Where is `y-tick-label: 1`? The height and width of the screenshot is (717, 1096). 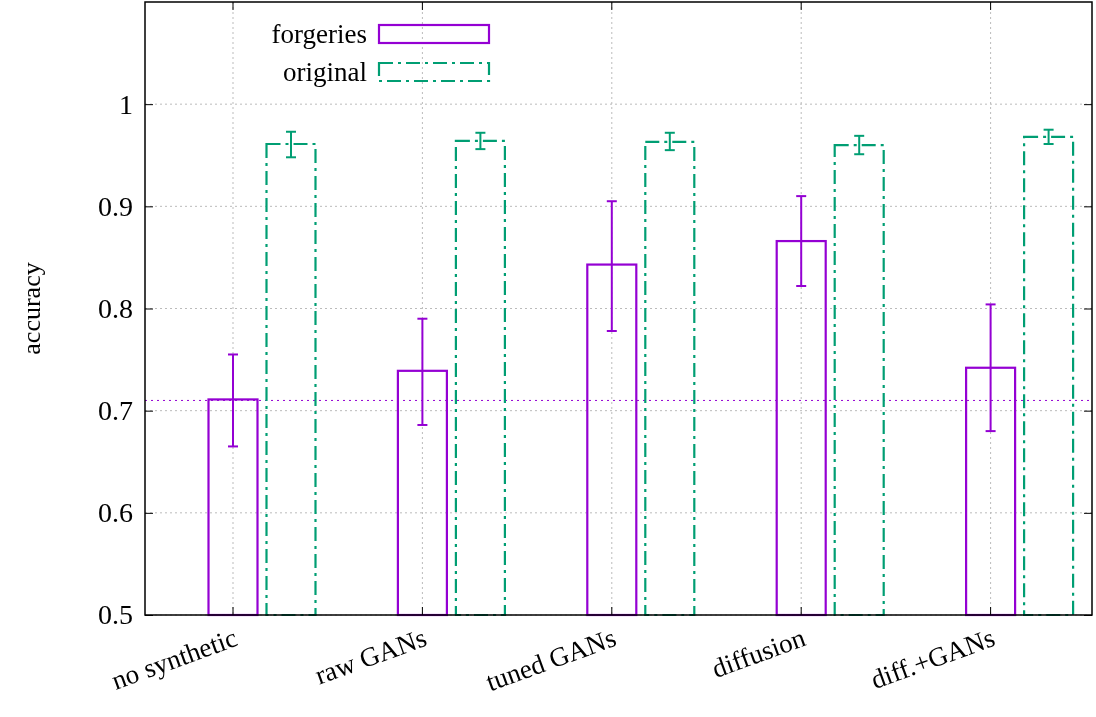
y-tick-label: 1 is located at coordinates (126, 104).